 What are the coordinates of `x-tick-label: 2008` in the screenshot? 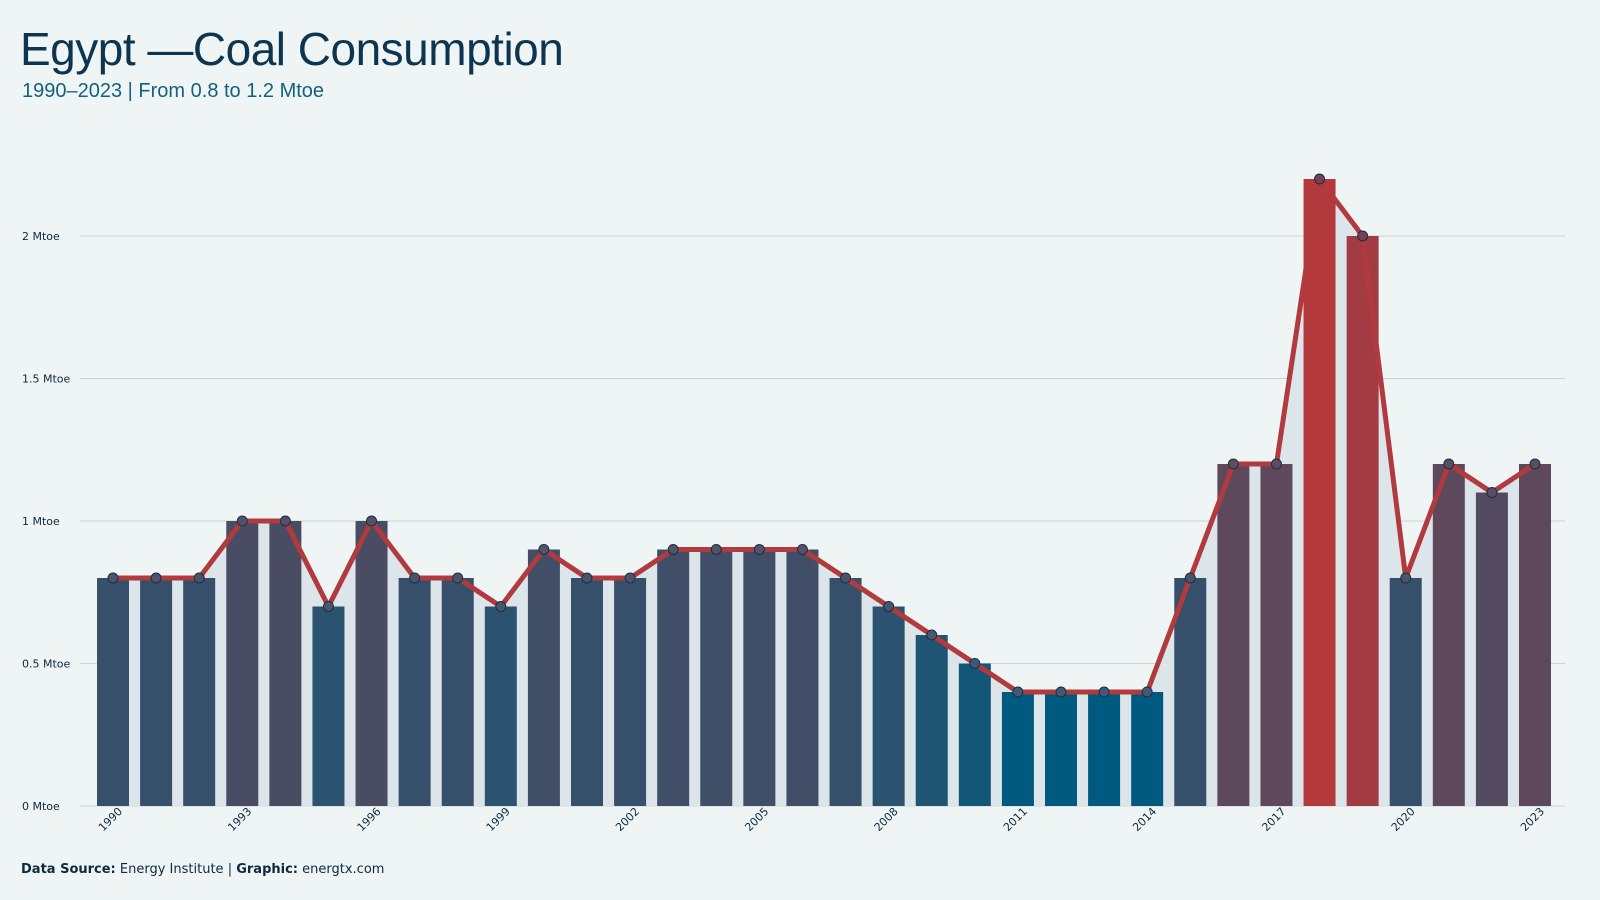 It's located at (886, 819).